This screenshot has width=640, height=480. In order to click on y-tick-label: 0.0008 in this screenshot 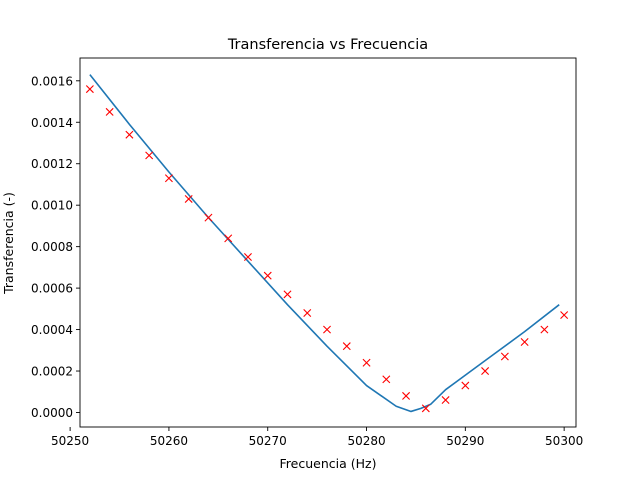, I will do `click(52, 247)`.